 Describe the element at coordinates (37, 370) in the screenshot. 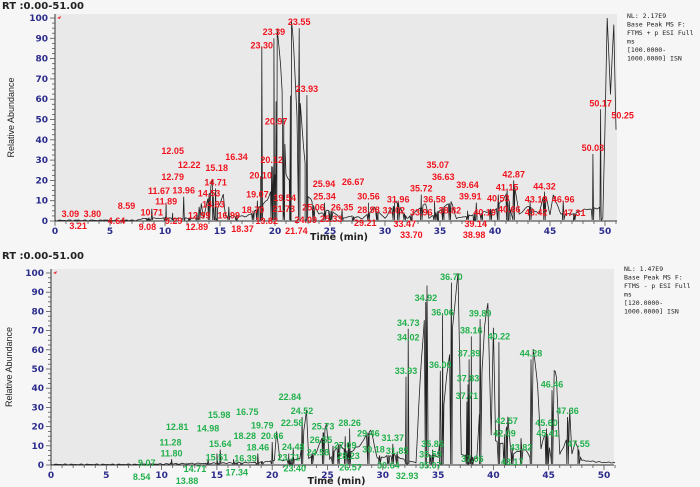

I see `y-tick-label: 50` at that location.